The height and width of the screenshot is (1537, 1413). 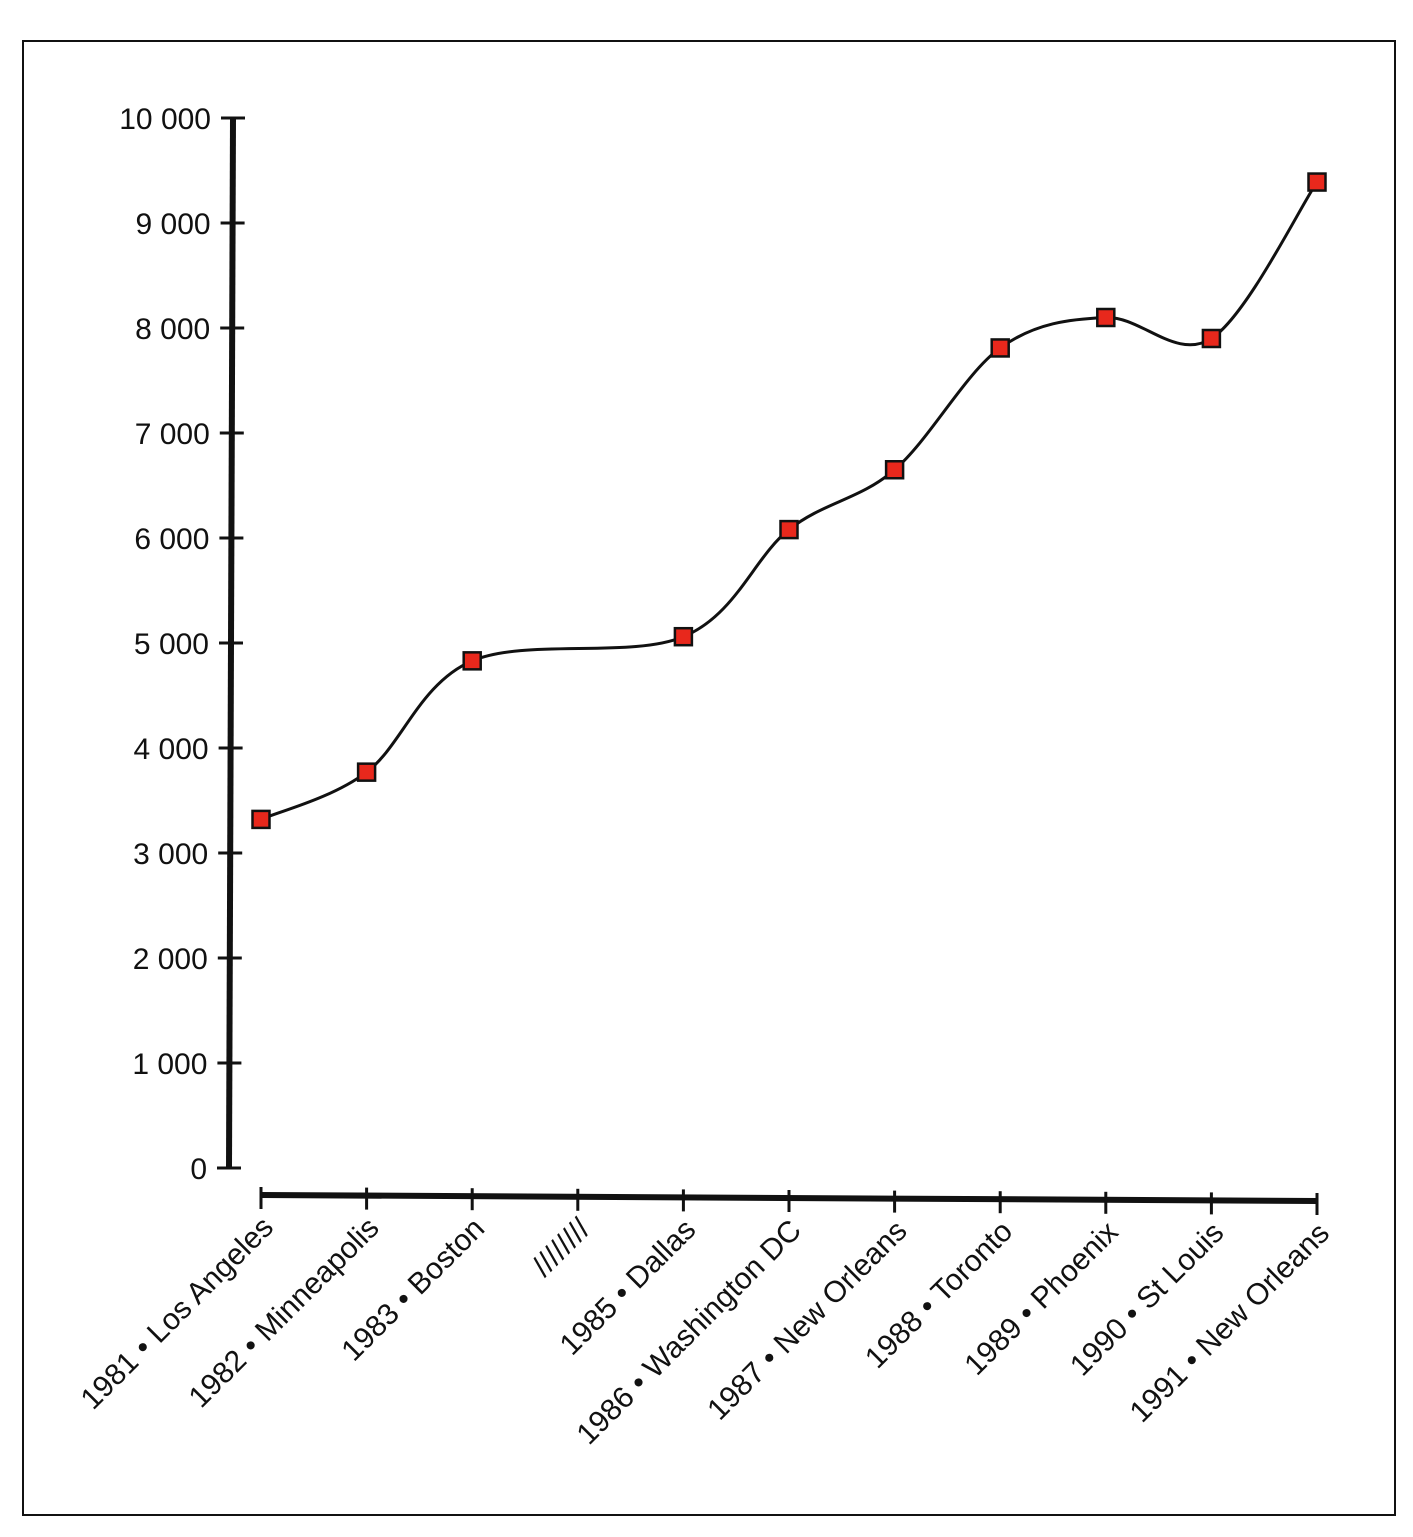 I want to click on x-tick-label: 1987 • New Orleans, so click(x=807, y=1320).